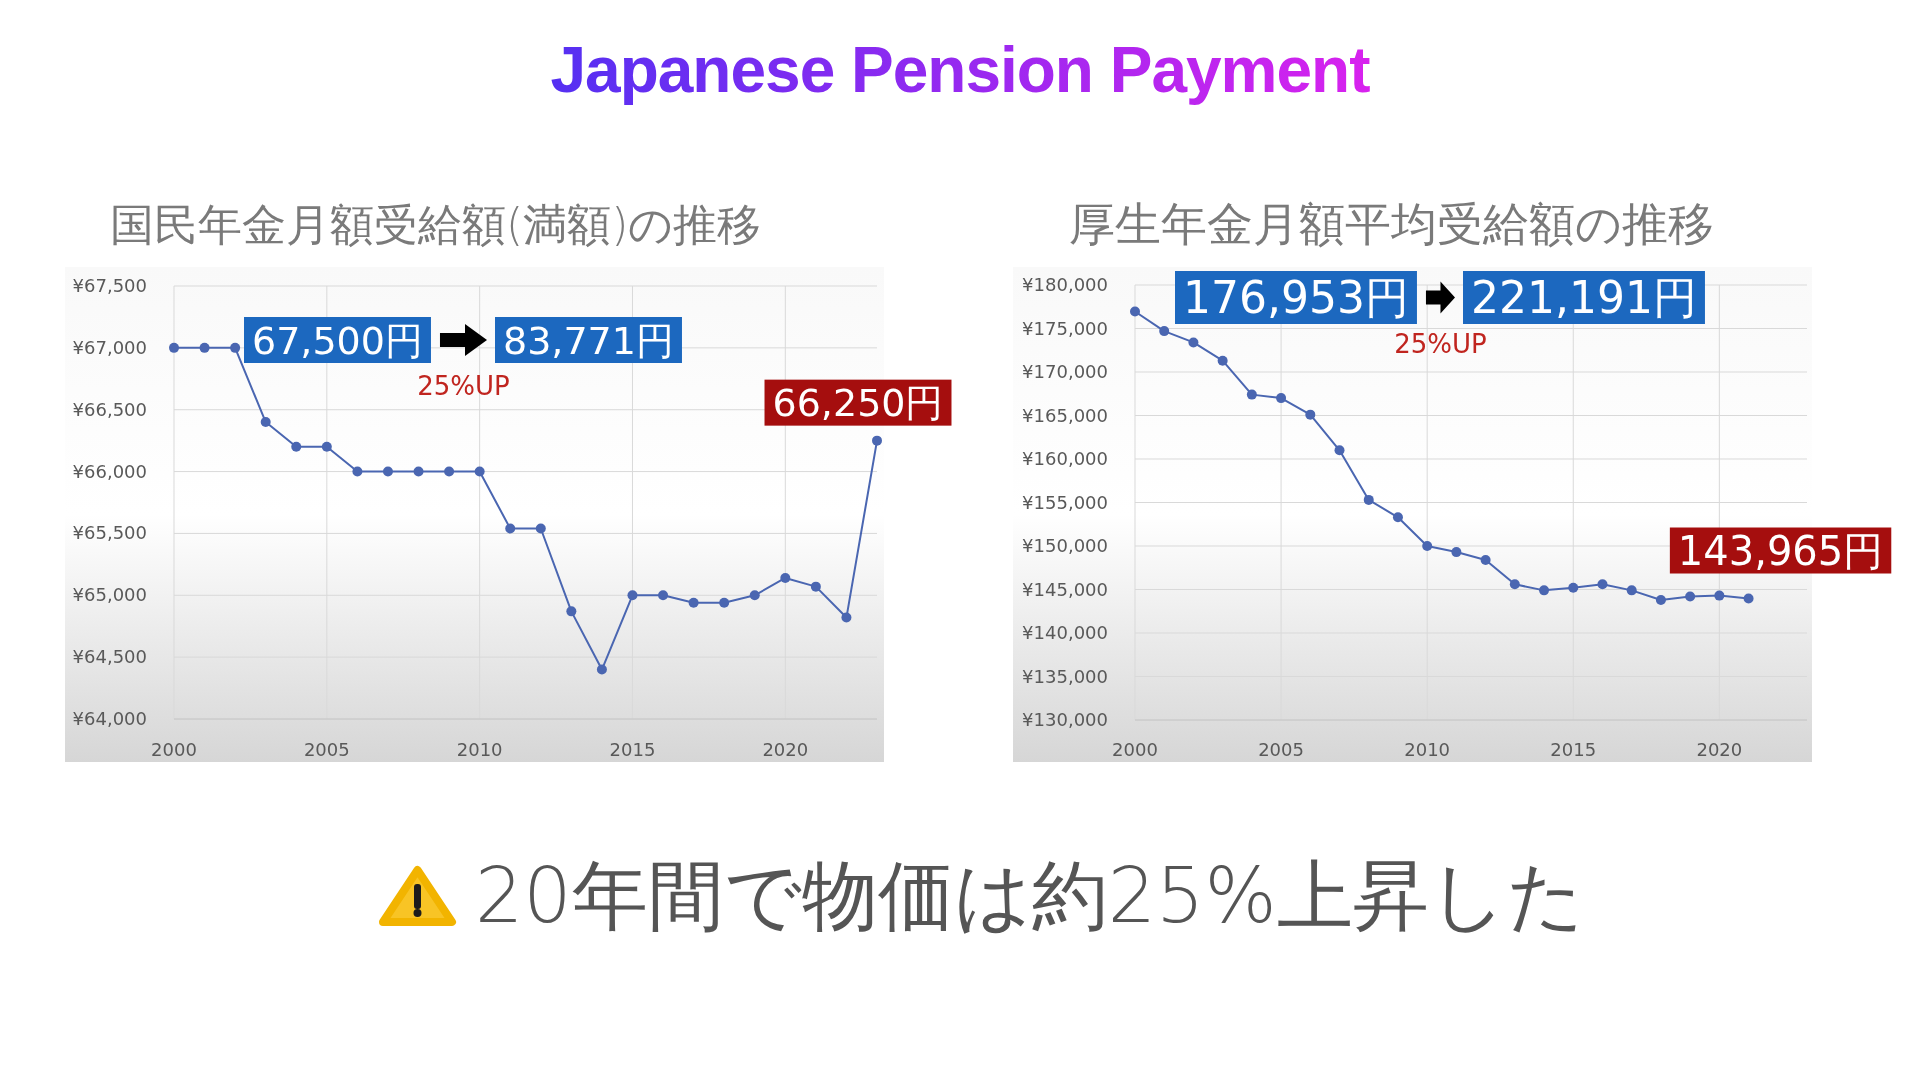 The height and width of the screenshot is (1080, 1920). What do you see at coordinates (960, 70) in the screenshot?
I see `text: Japanese Pension Payment` at bounding box center [960, 70].